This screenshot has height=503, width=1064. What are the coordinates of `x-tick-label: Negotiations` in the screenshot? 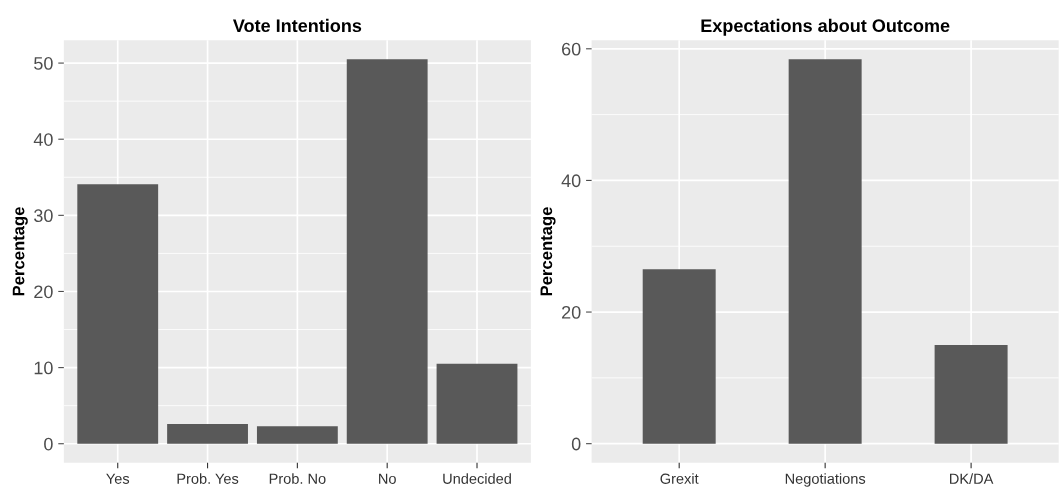 It's located at (825, 480).